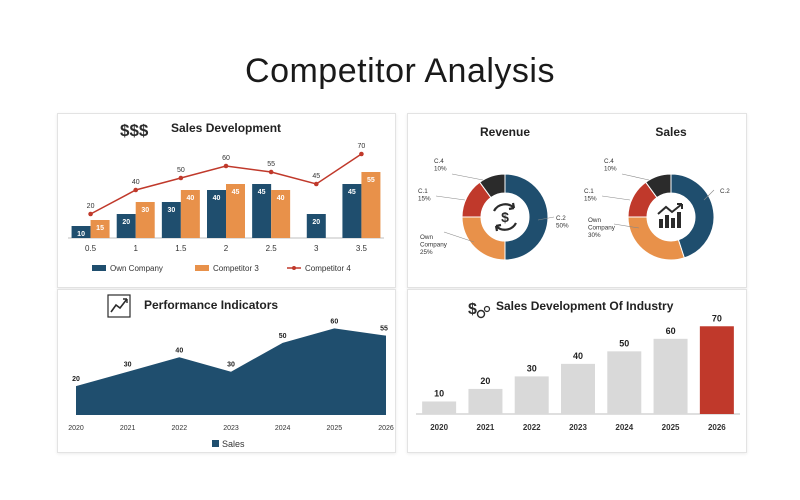  What do you see at coordinates (717, 318) in the screenshot?
I see `bar-value-label: 70` at bounding box center [717, 318].